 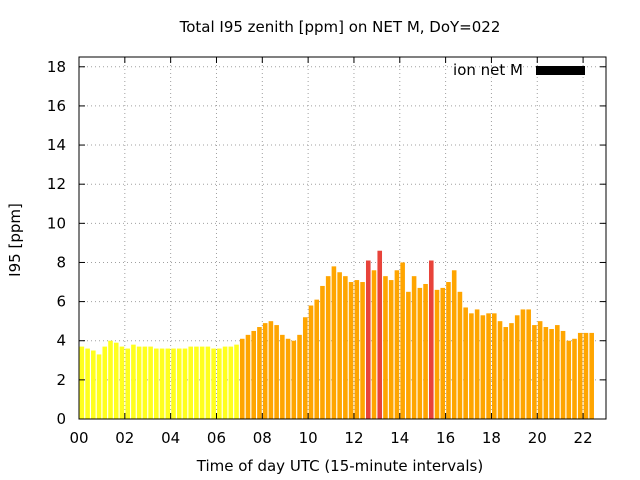 What do you see at coordinates (61, 380) in the screenshot?
I see `y-tick-label: 2` at bounding box center [61, 380].